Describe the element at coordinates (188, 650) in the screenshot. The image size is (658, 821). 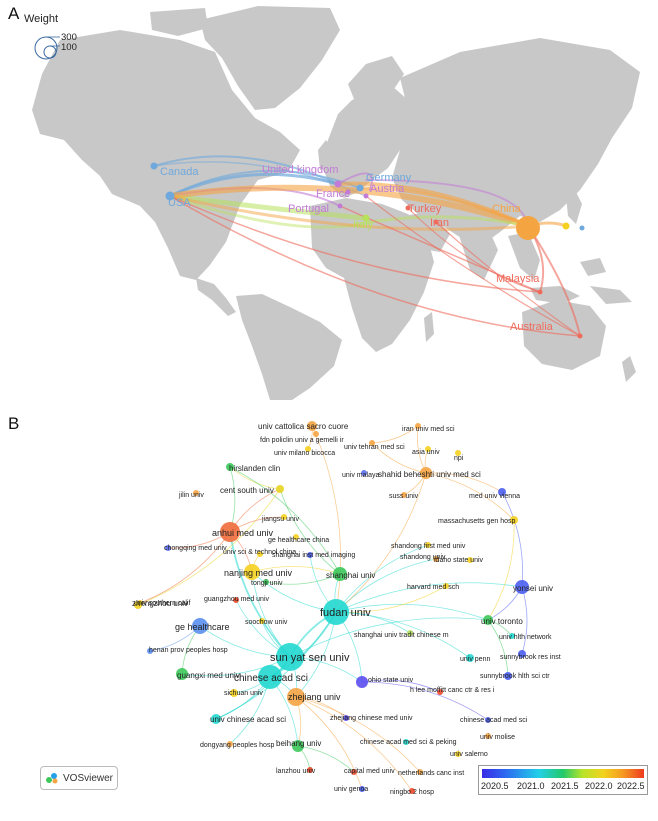
I see `institution-label: henan prov peoples hosp` at that location.